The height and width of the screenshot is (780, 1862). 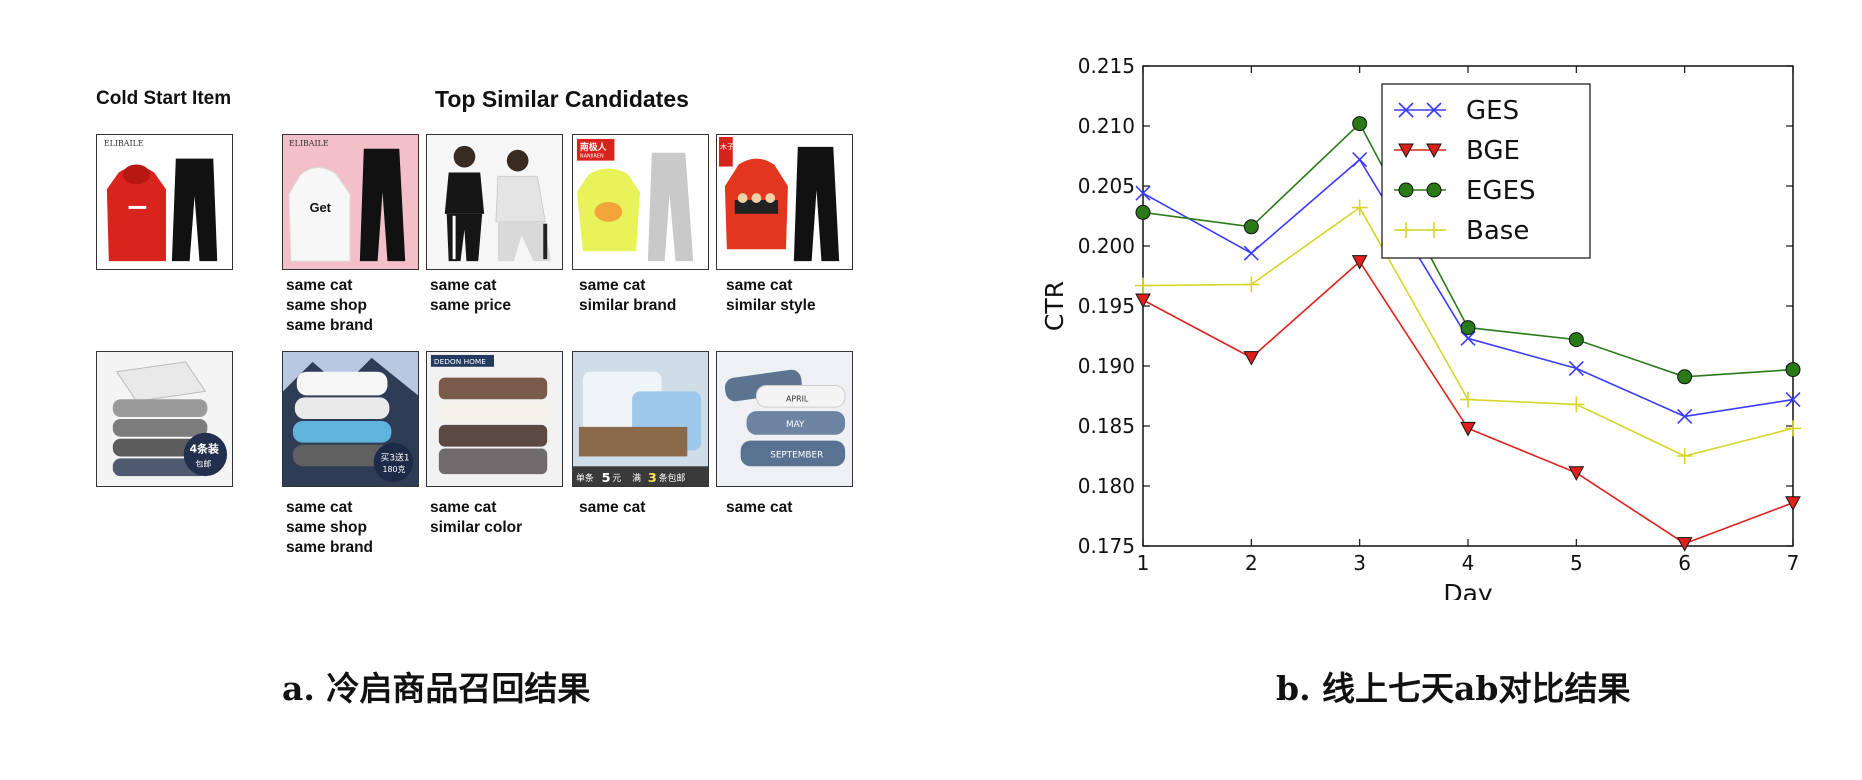 I want to click on brand-logo-text: 木子, so click(x=727, y=146).